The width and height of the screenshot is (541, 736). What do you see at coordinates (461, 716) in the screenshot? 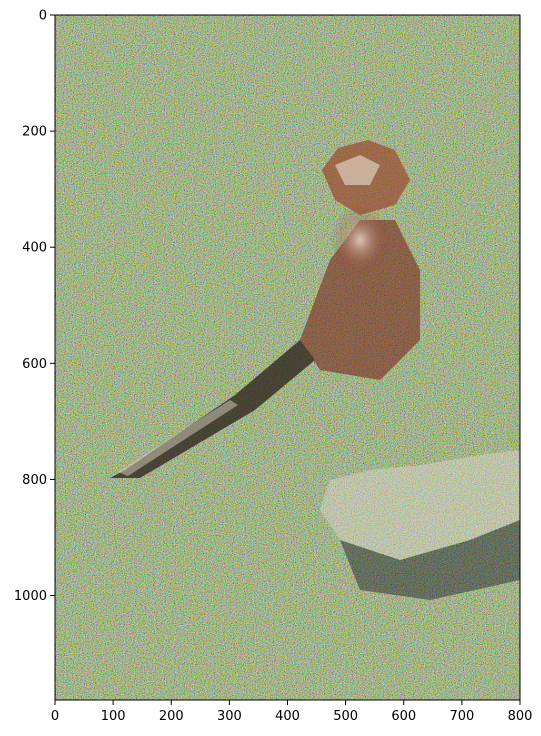
I see `x-tick-label: 700` at bounding box center [461, 716].